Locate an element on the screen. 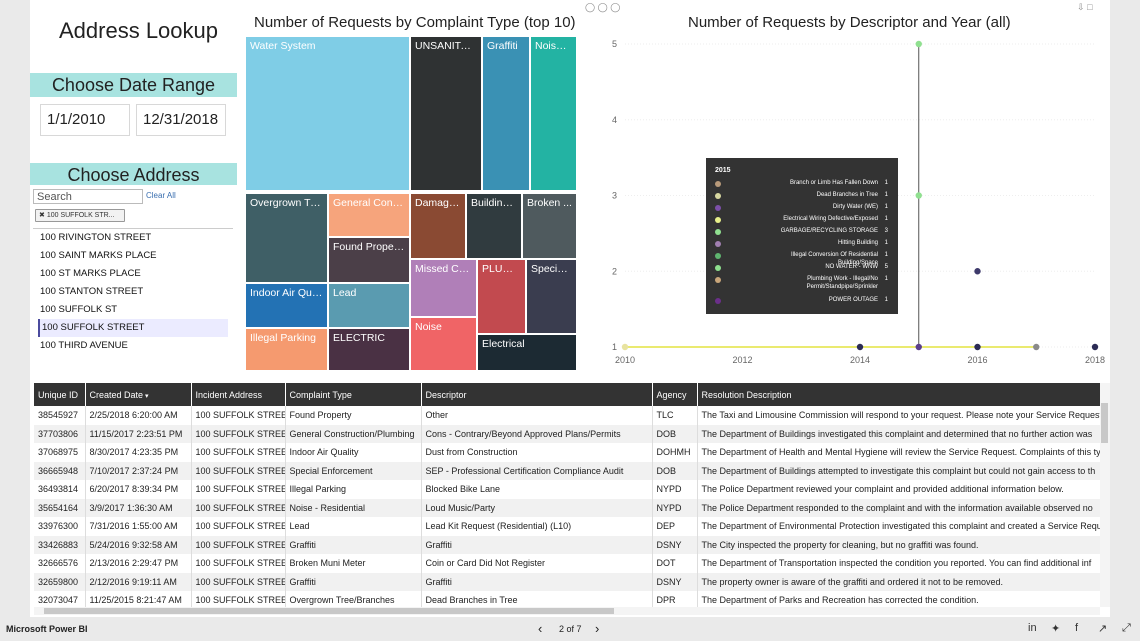 The width and height of the screenshot is (1140, 641). table-cell: Illegal Parking is located at coordinates (353, 489).